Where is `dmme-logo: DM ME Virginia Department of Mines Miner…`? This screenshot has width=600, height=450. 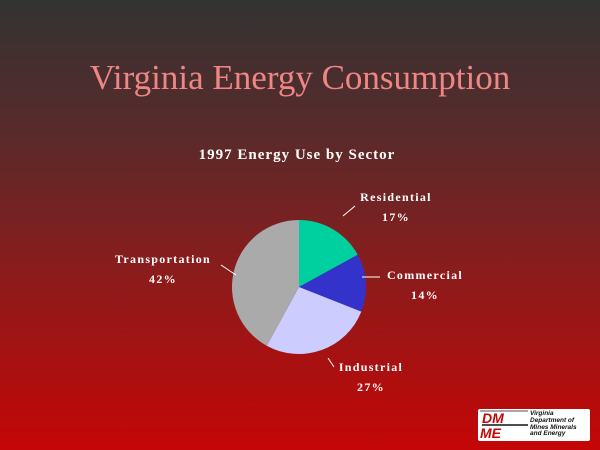 dmme-logo: DM ME Virginia Department of Mines Miner… is located at coordinates (534, 425).